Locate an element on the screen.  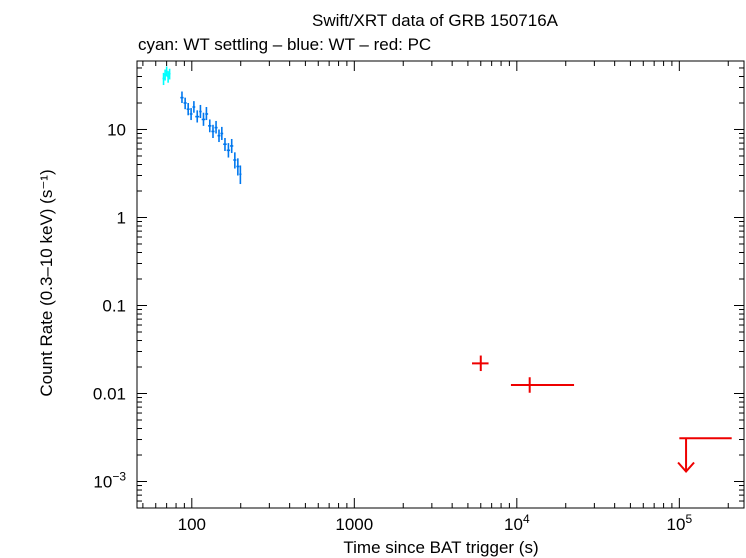
x-tick-label: 10⁵ is located at coordinates (680, 523).